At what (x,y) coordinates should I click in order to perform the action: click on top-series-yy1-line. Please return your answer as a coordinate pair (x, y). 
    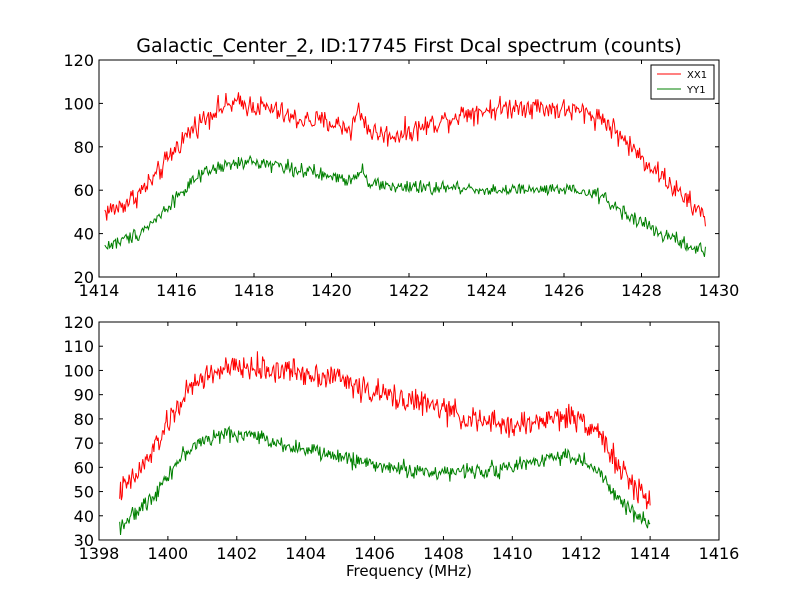
    Looking at the image, I should click on (405, 205).